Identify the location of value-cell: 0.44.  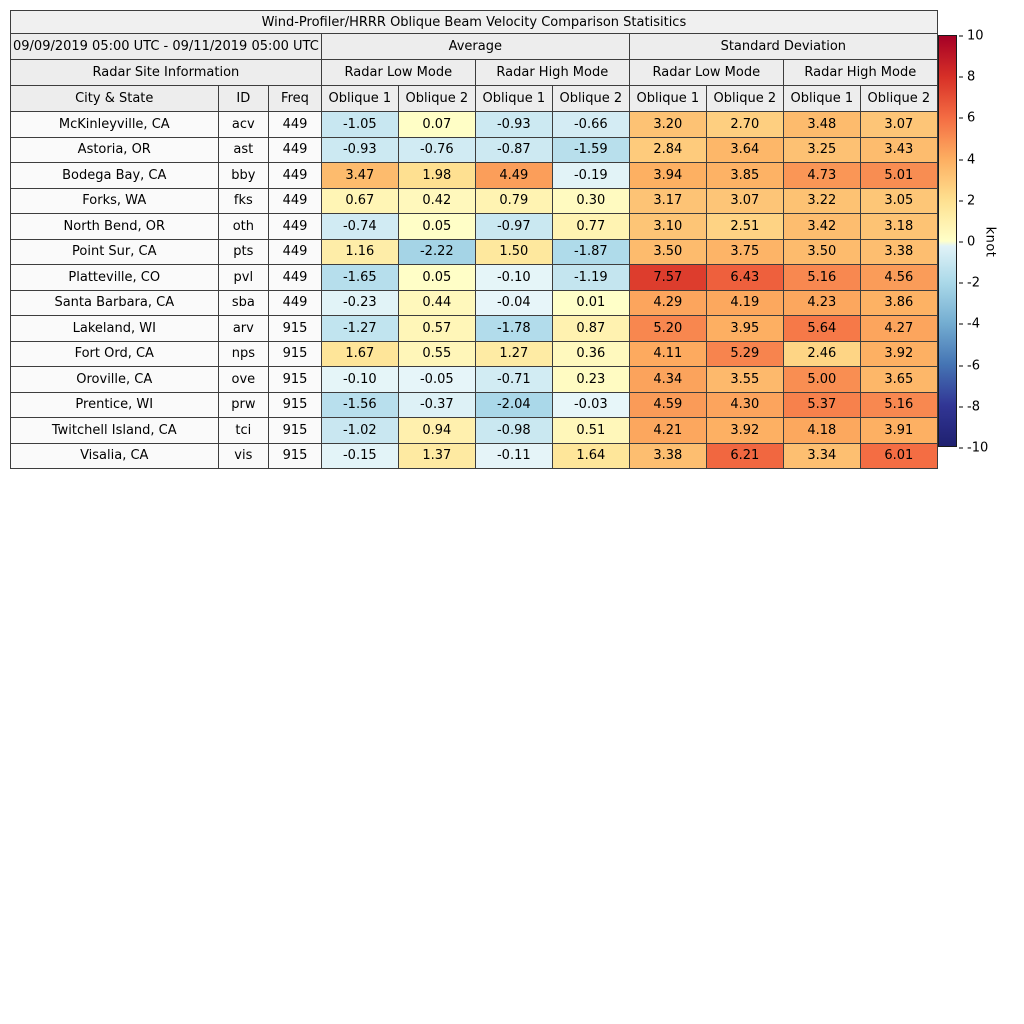
(436, 302).